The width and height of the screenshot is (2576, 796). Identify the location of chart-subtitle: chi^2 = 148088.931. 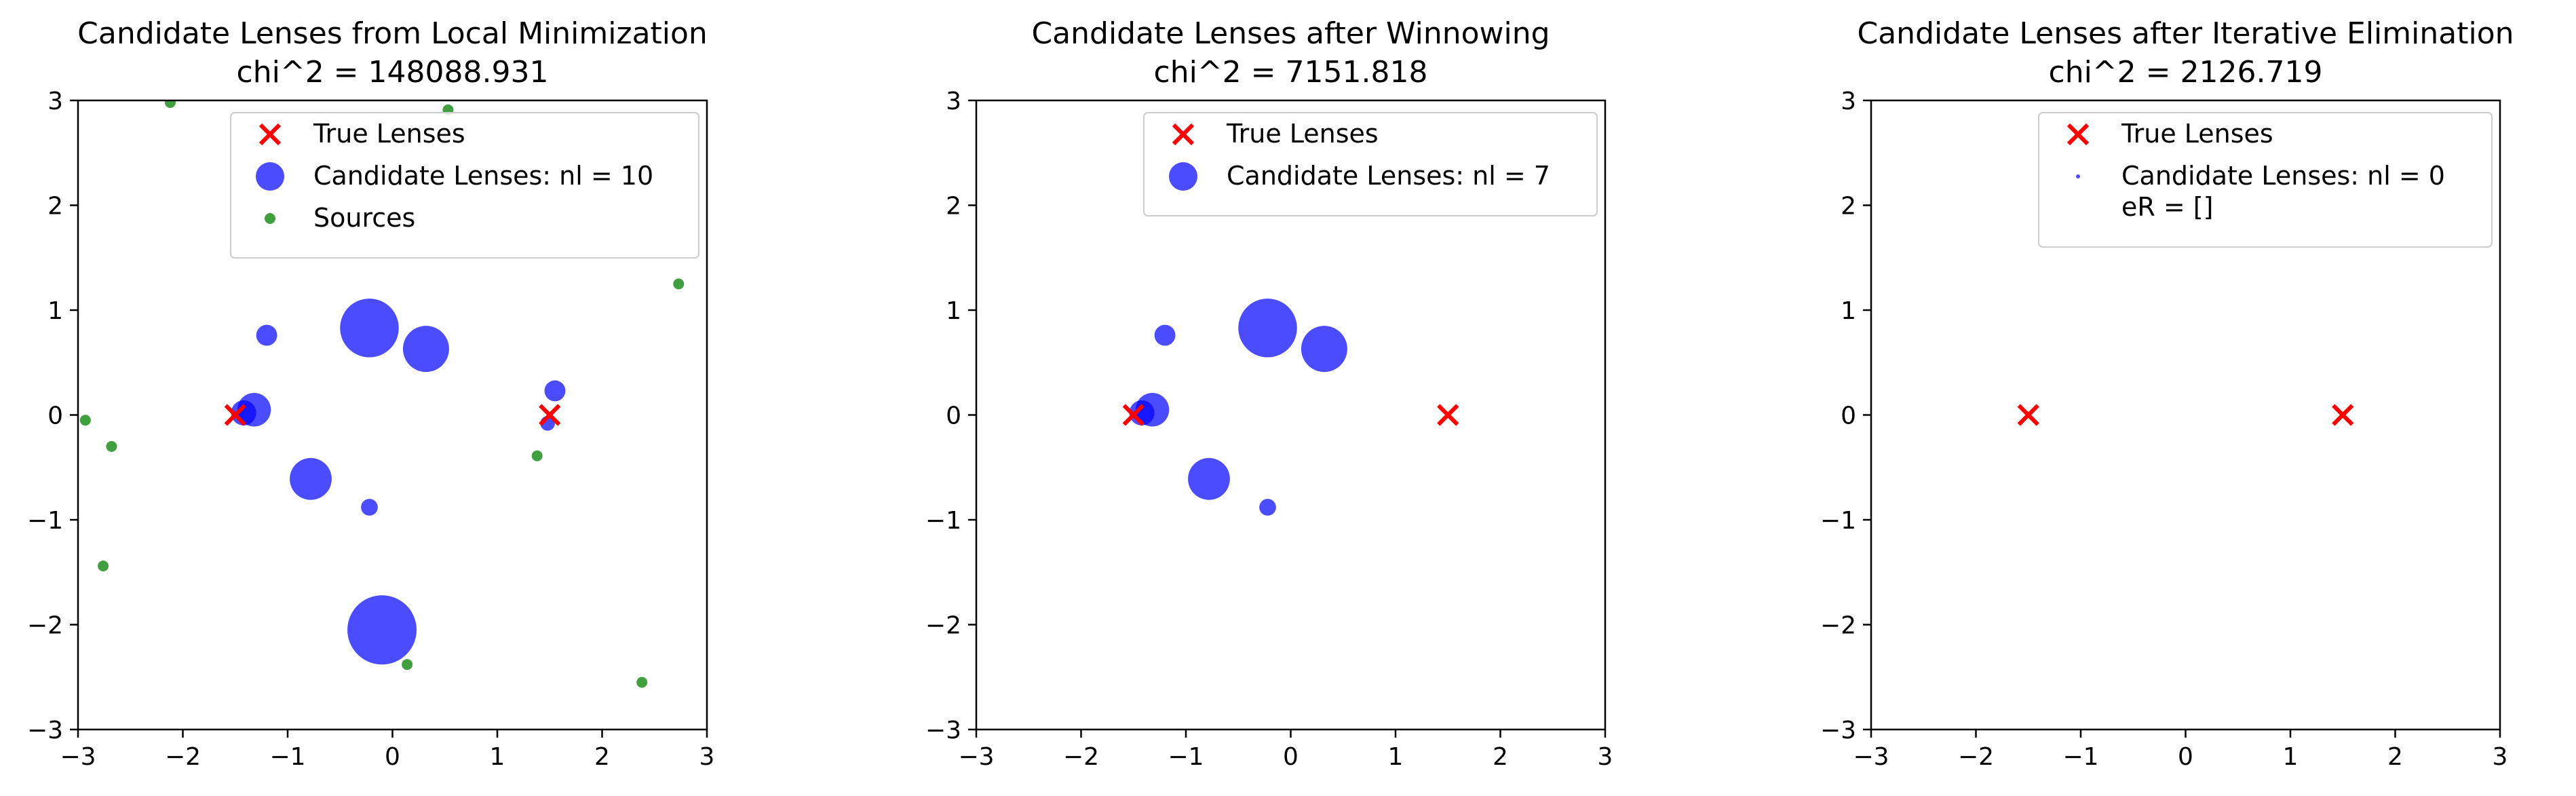
(393, 72).